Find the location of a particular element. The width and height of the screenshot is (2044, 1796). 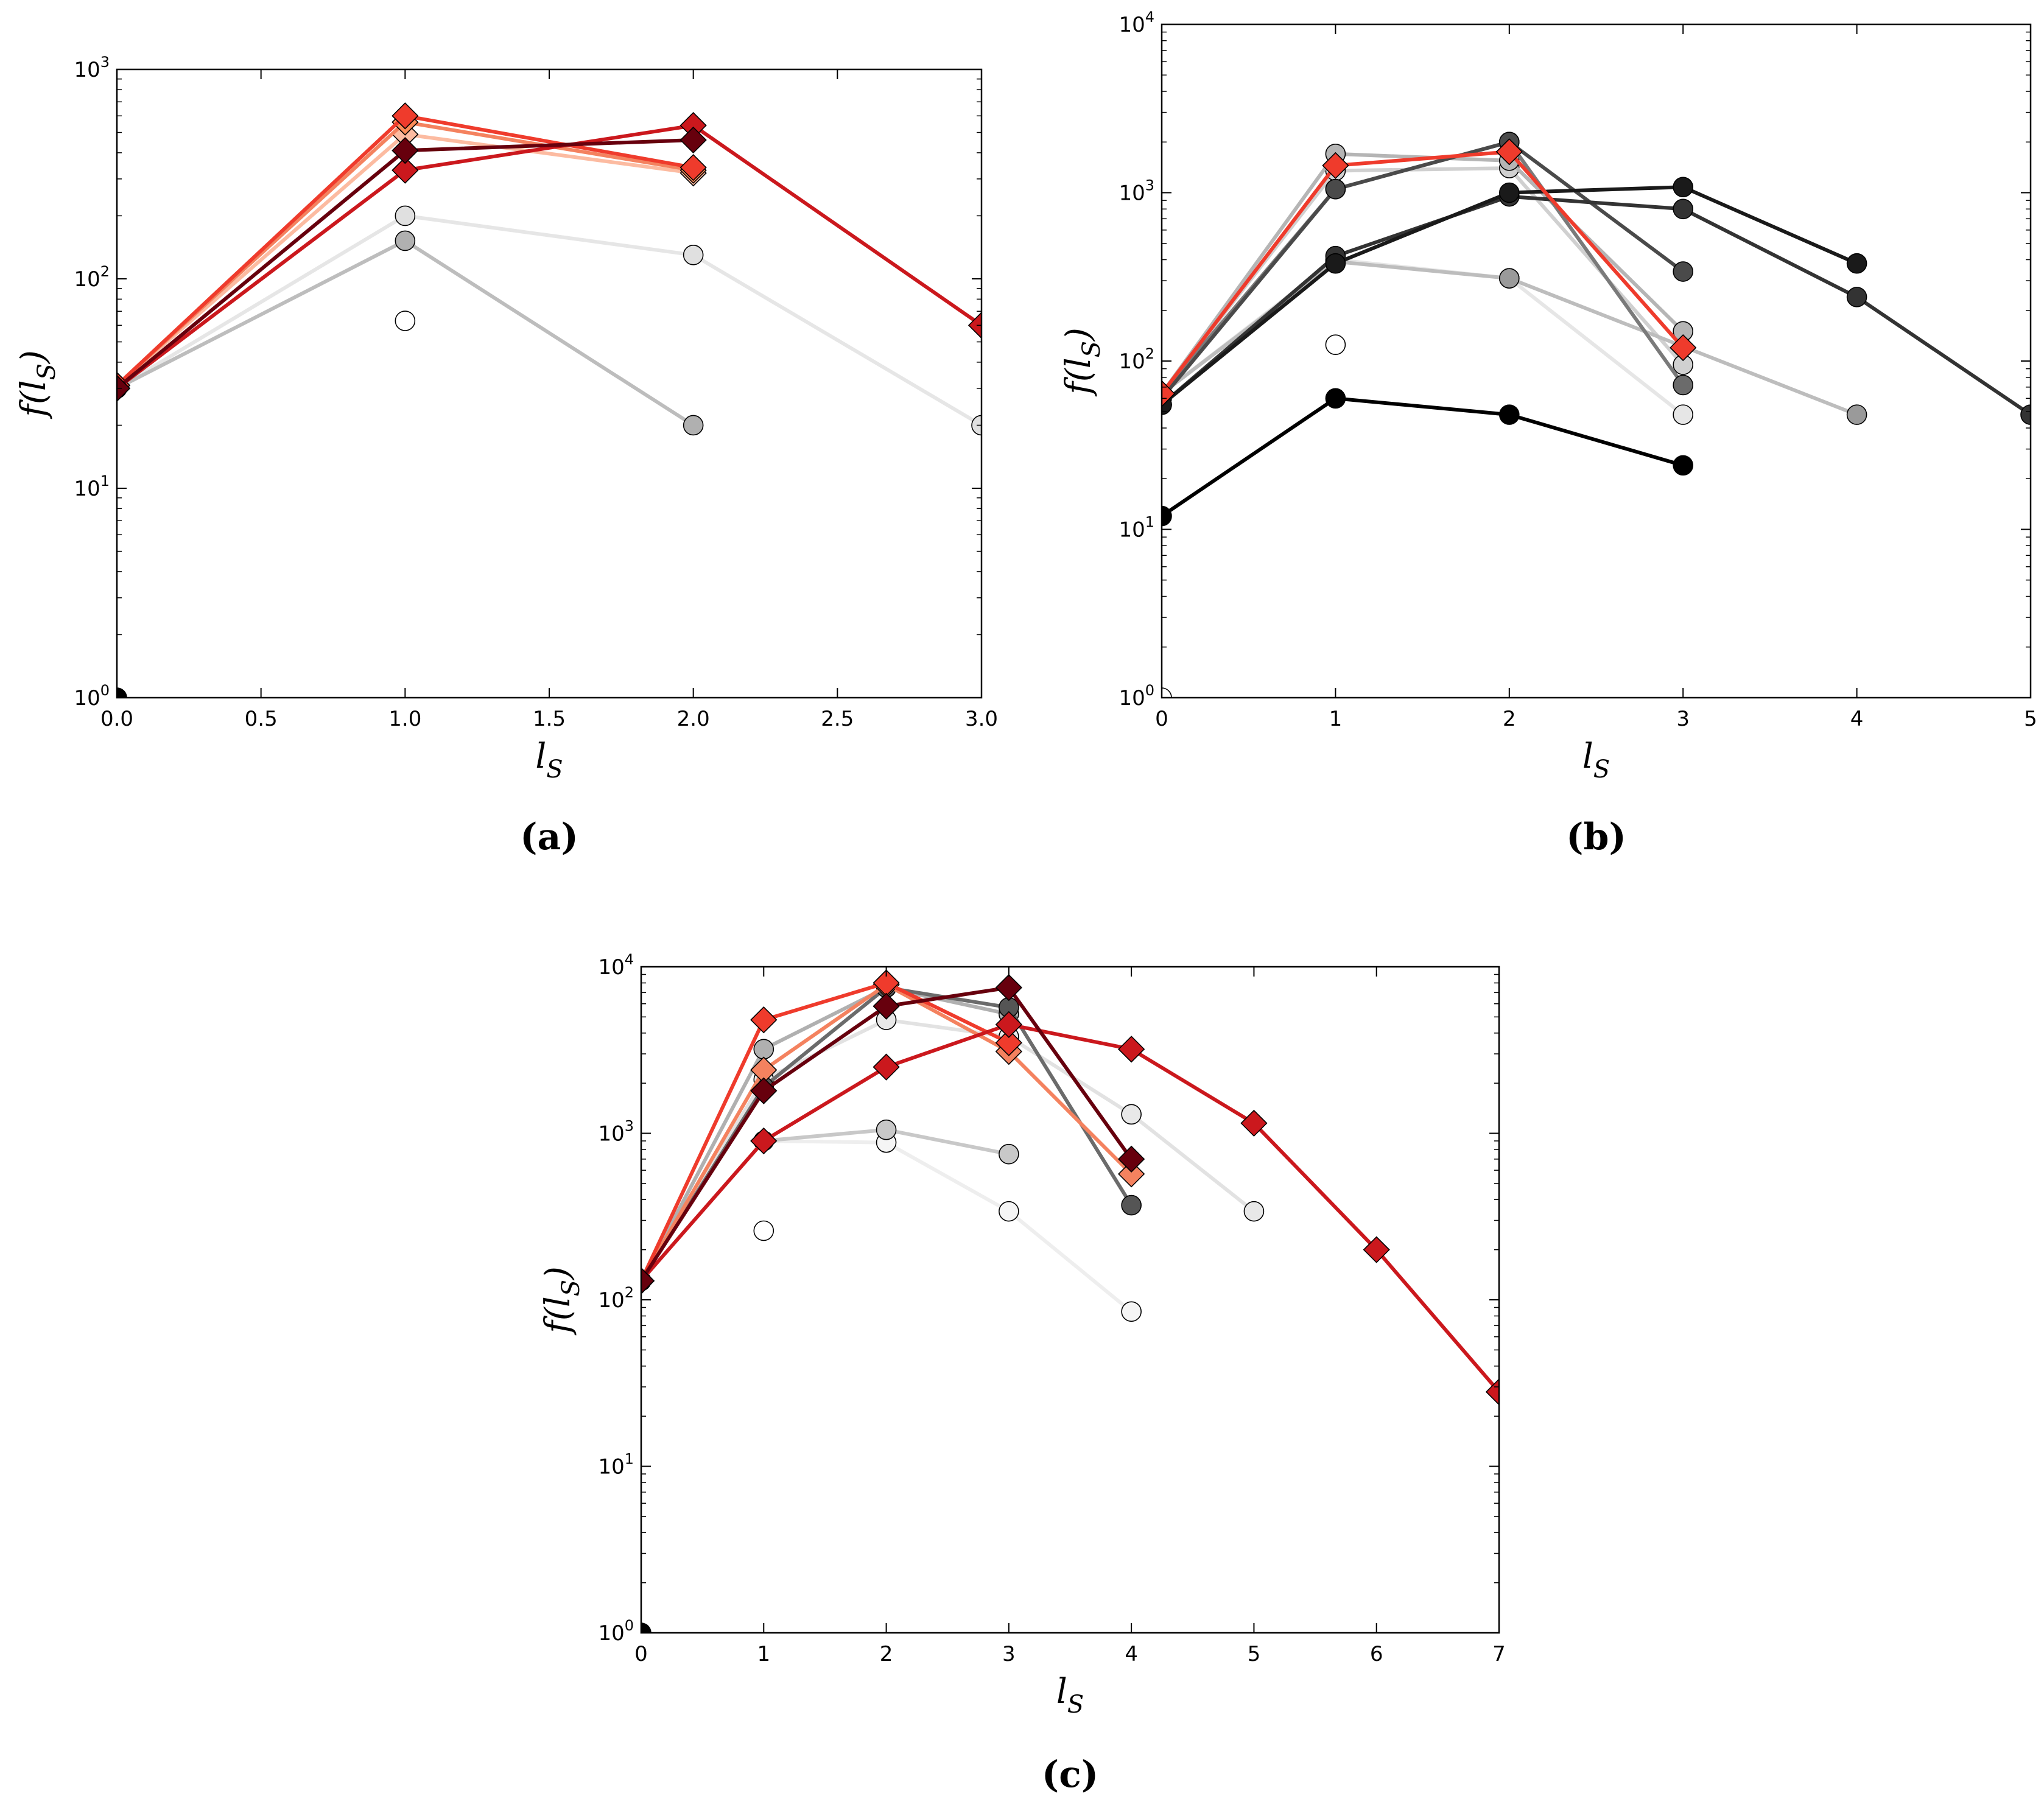

panel-a-xtick-label-3: 1.5 is located at coordinates (549, 719).